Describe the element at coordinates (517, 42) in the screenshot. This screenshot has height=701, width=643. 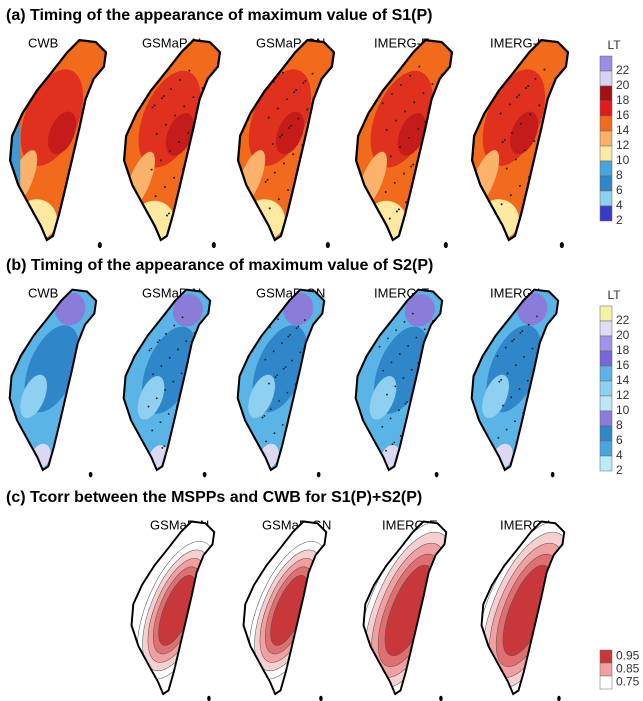
I see `map-label: IMERG-L` at that location.